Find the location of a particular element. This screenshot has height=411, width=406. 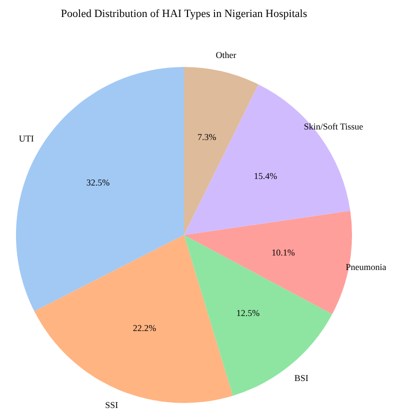

slice-label: Pneumonia is located at coordinates (366, 267).